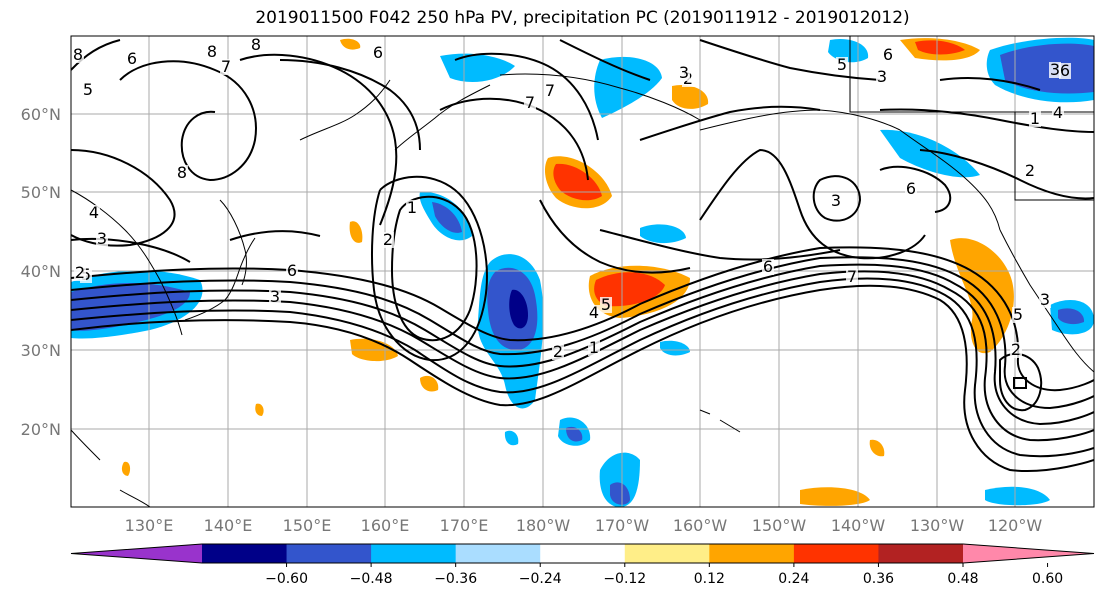 This screenshot has height=601, width=1105. I want to click on colorbar, so click(582, 553).